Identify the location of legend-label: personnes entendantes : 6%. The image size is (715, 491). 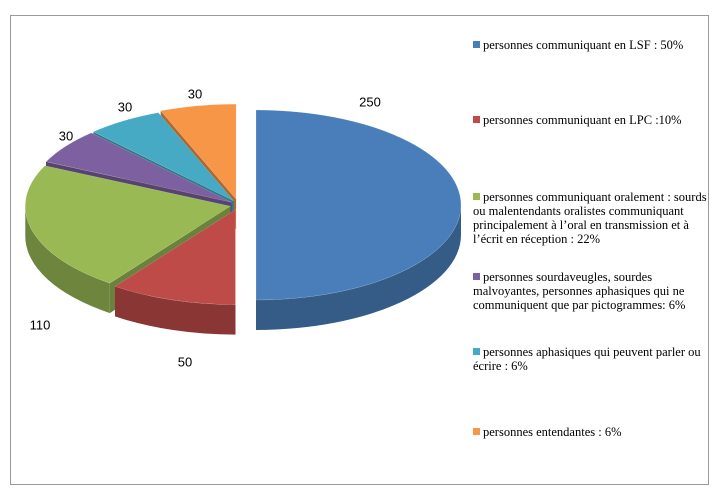
(552, 432).